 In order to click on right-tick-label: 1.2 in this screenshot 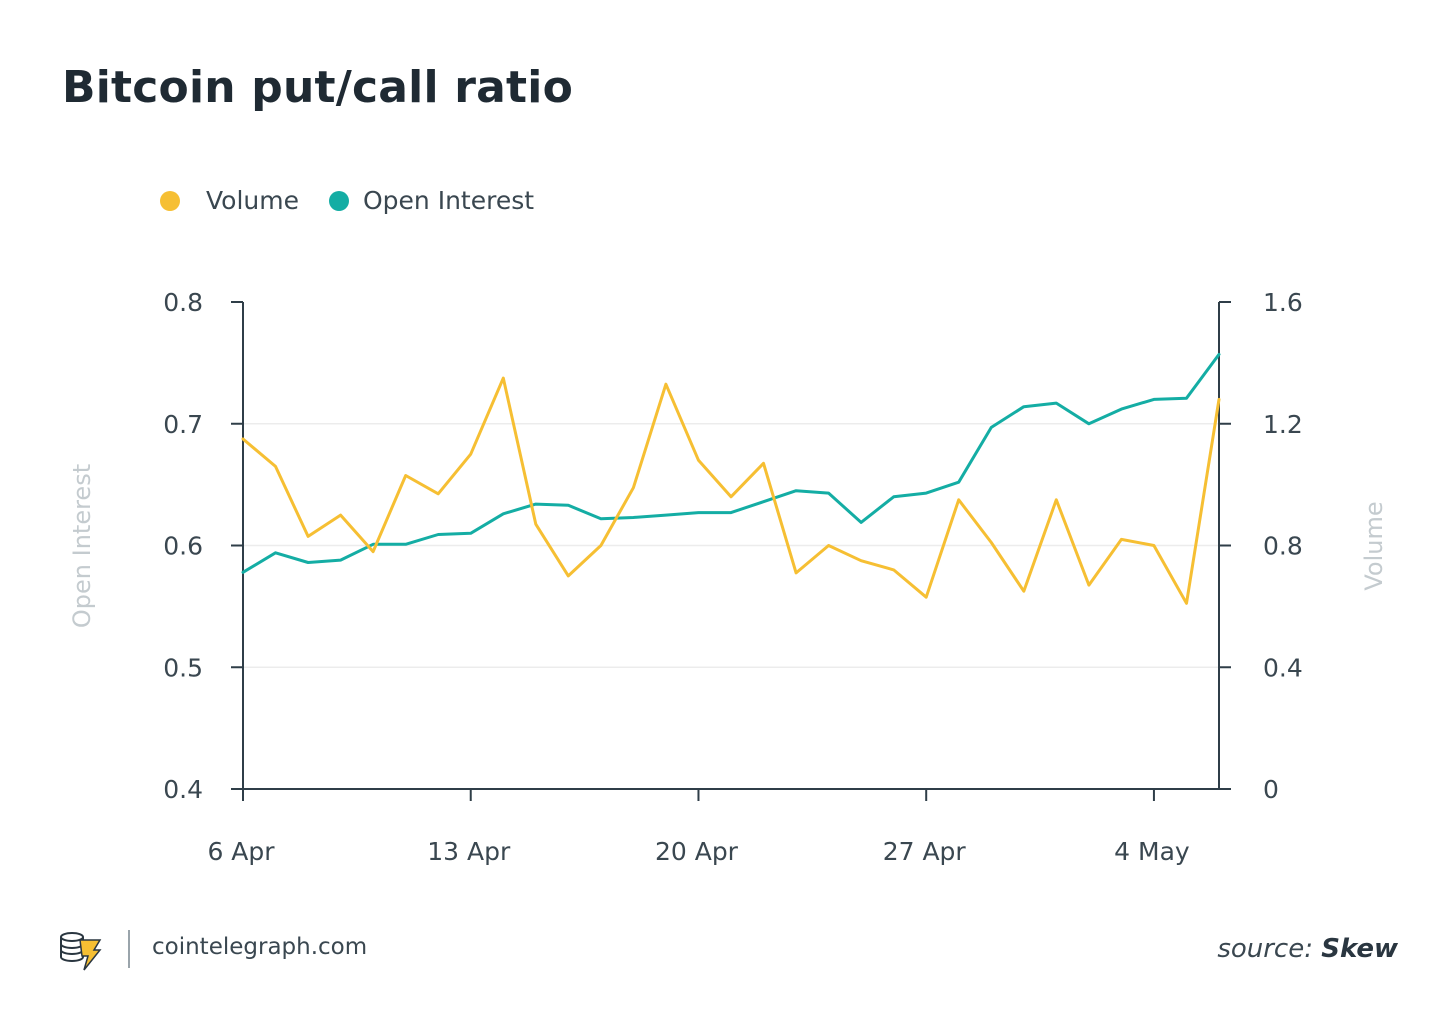, I will do `click(1283, 424)`.